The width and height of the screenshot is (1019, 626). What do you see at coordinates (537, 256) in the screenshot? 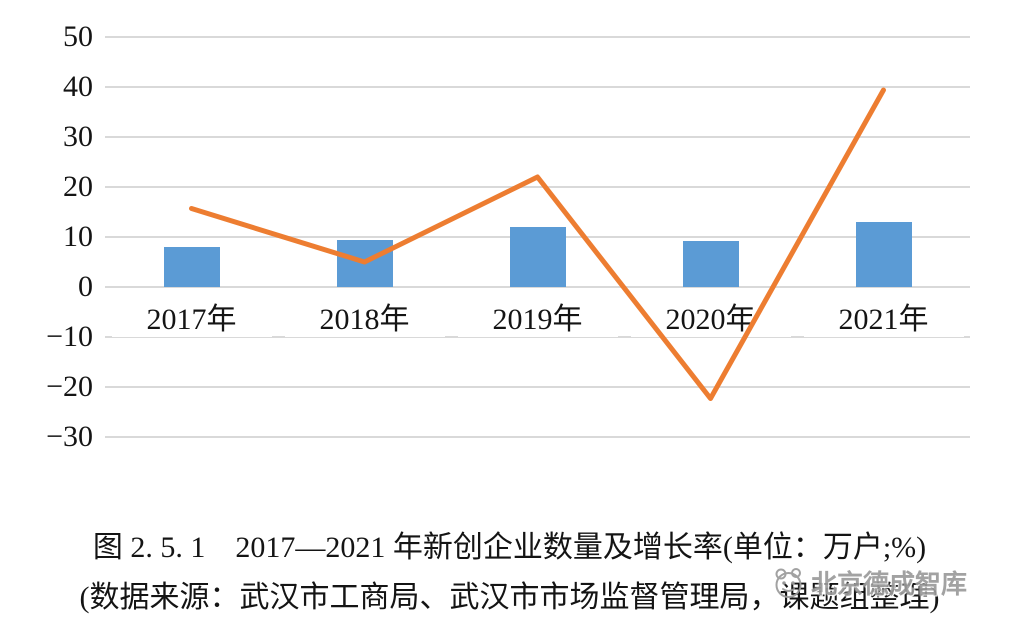
I see `bar-2019年` at bounding box center [537, 256].